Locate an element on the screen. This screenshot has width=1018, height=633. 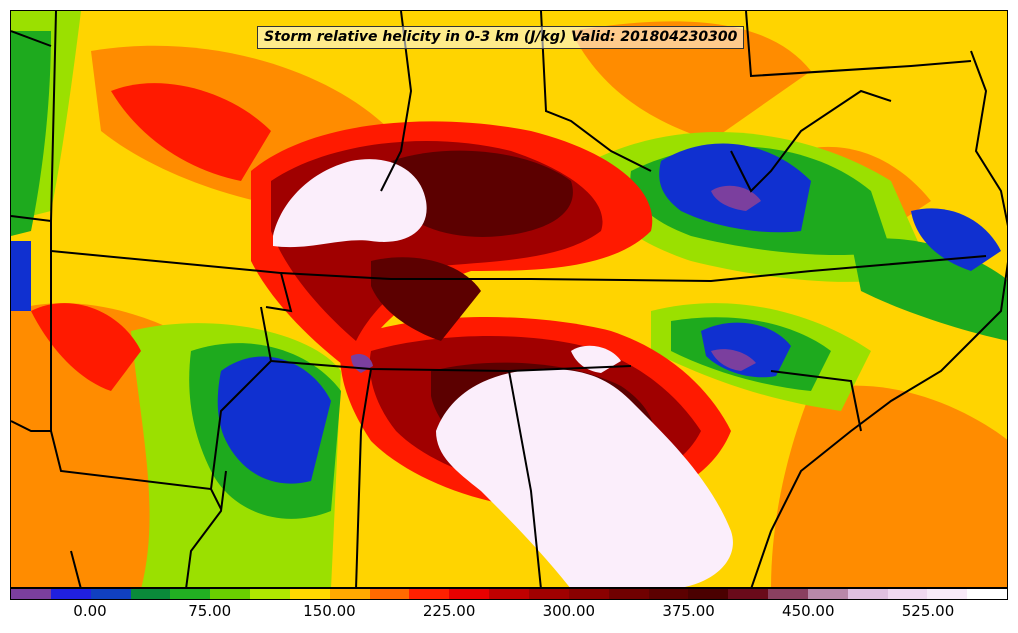
orange-region is located at coordinates (889, 487).